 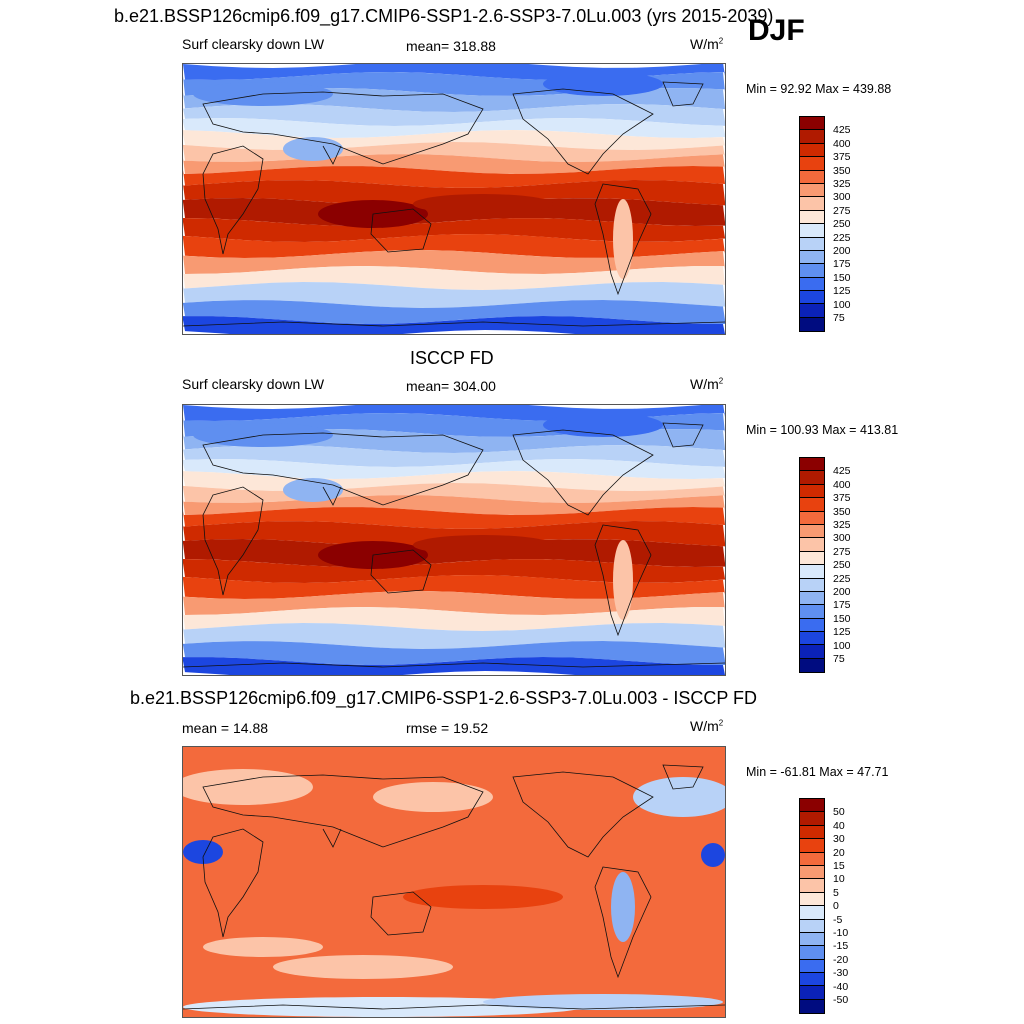 I want to click on panel-2-contour-field, so click(x=454, y=540).